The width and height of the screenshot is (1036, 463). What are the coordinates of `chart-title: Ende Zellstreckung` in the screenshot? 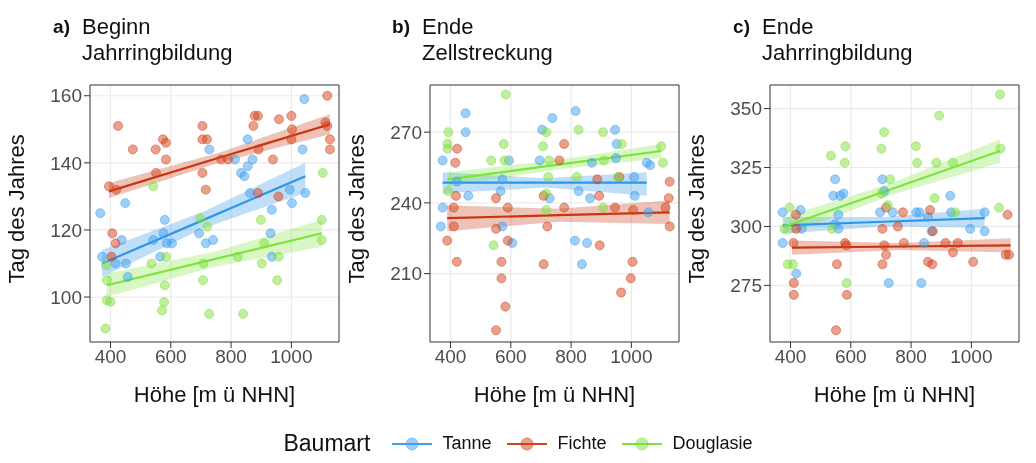 It's located at (487, 40).